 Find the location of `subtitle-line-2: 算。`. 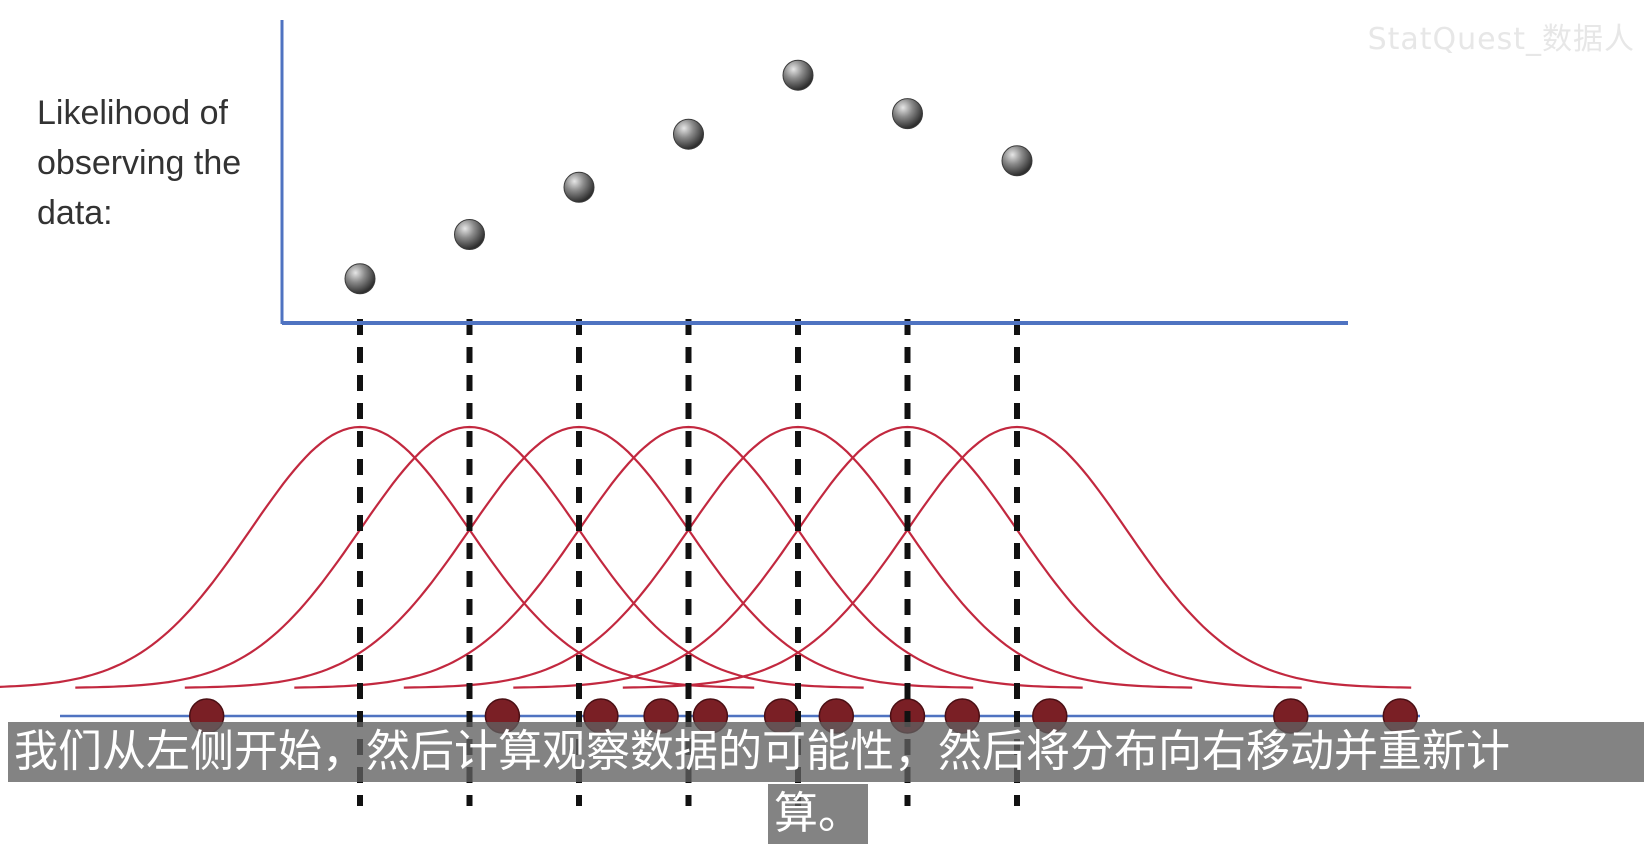

subtitle-line-2: 算。 is located at coordinates (818, 814).